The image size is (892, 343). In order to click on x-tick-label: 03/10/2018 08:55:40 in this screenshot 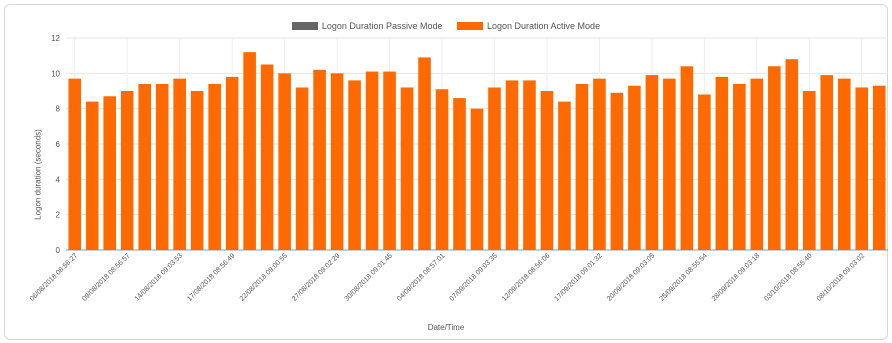, I will do `click(788, 277)`.